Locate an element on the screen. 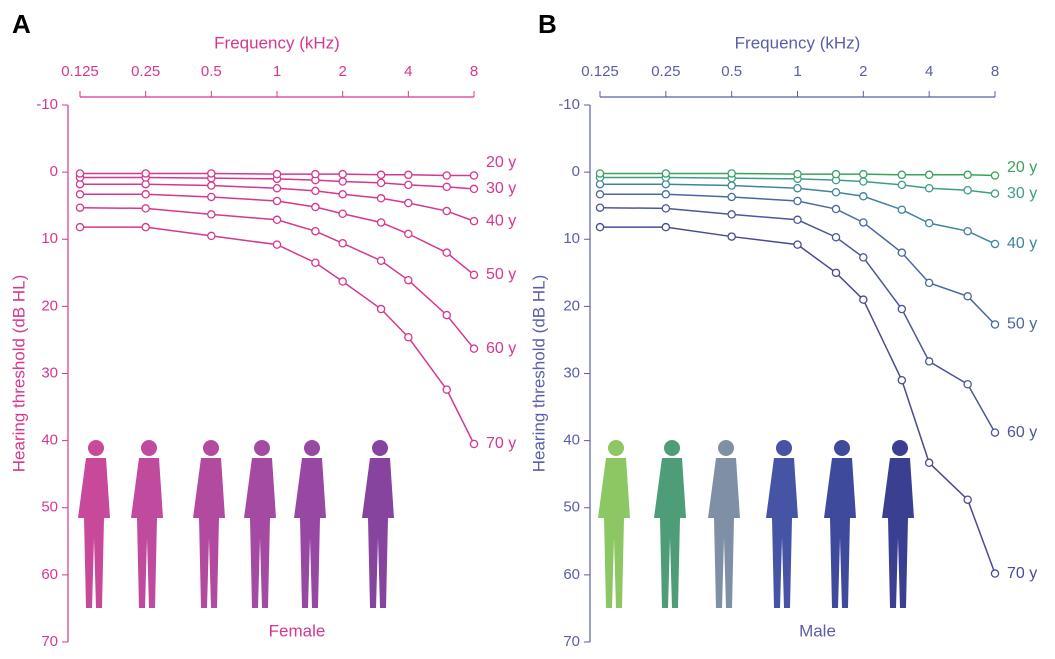  y-tick-label: 0 is located at coordinates (576, 171).